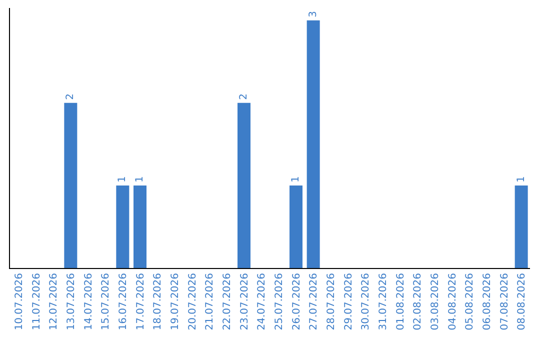 The height and width of the screenshot is (340, 540). I want to click on x-tick-label: 20.07.2026, so click(192, 301).